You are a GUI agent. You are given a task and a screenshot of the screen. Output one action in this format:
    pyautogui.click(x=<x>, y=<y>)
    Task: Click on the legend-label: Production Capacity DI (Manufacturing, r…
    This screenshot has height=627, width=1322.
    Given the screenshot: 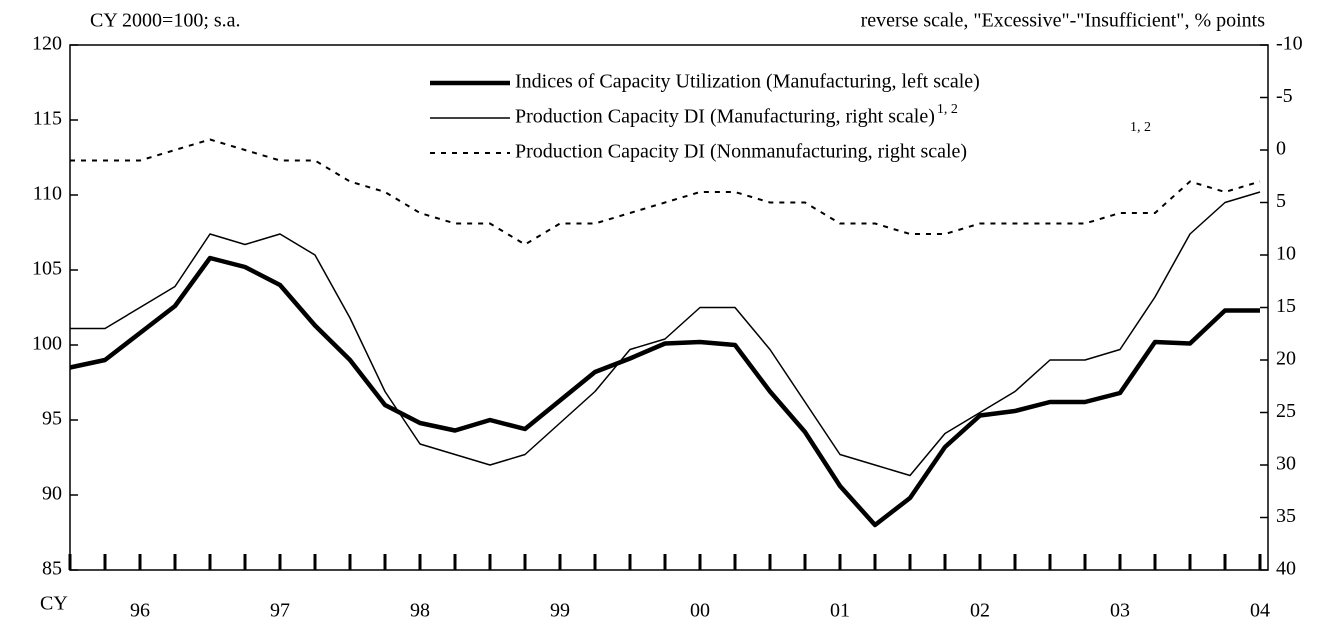 What is the action you would take?
    pyautogui.click(x=725, y=117)
    